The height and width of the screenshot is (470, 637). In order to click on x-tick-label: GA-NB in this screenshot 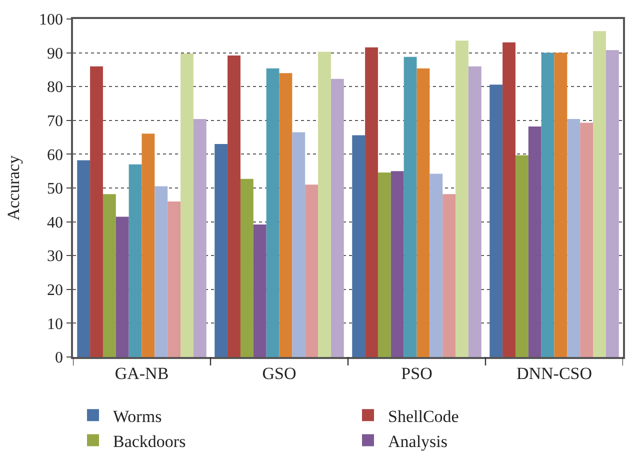, I will do `click(141, 374)`.